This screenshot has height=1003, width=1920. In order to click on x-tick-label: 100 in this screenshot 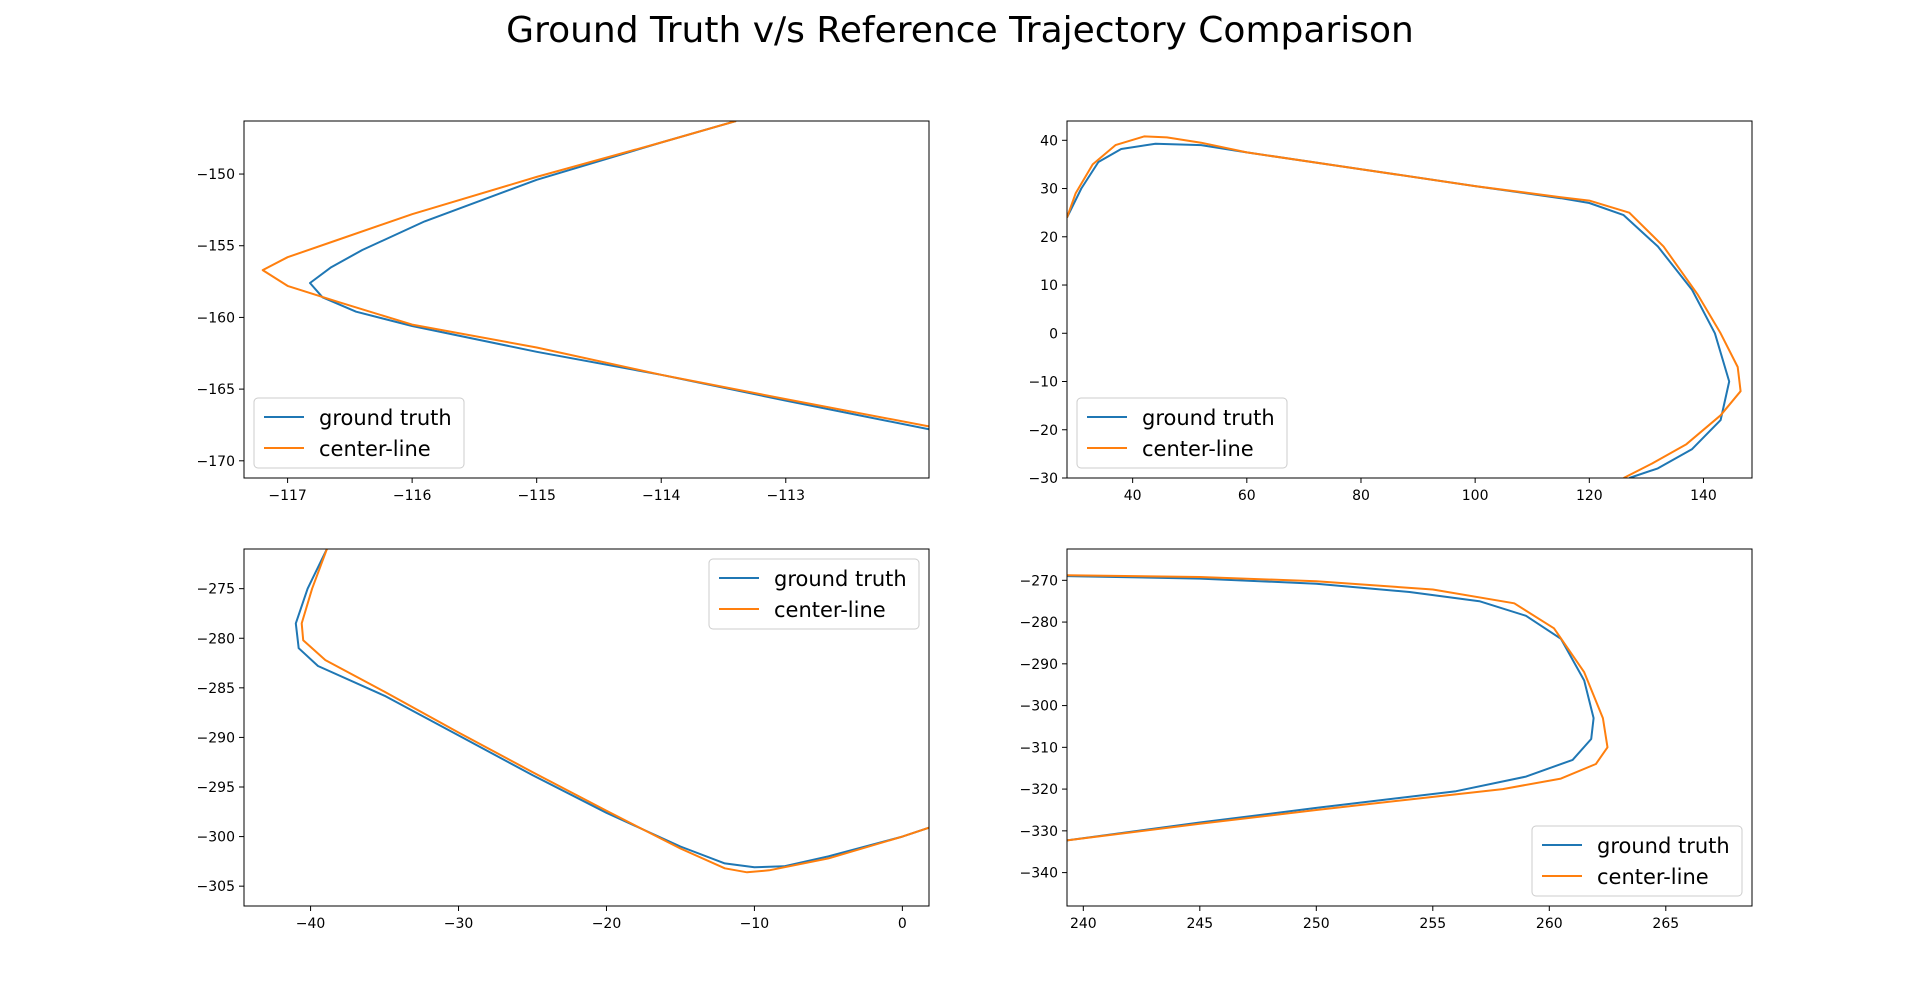, I will do `click(1475, 496)`.